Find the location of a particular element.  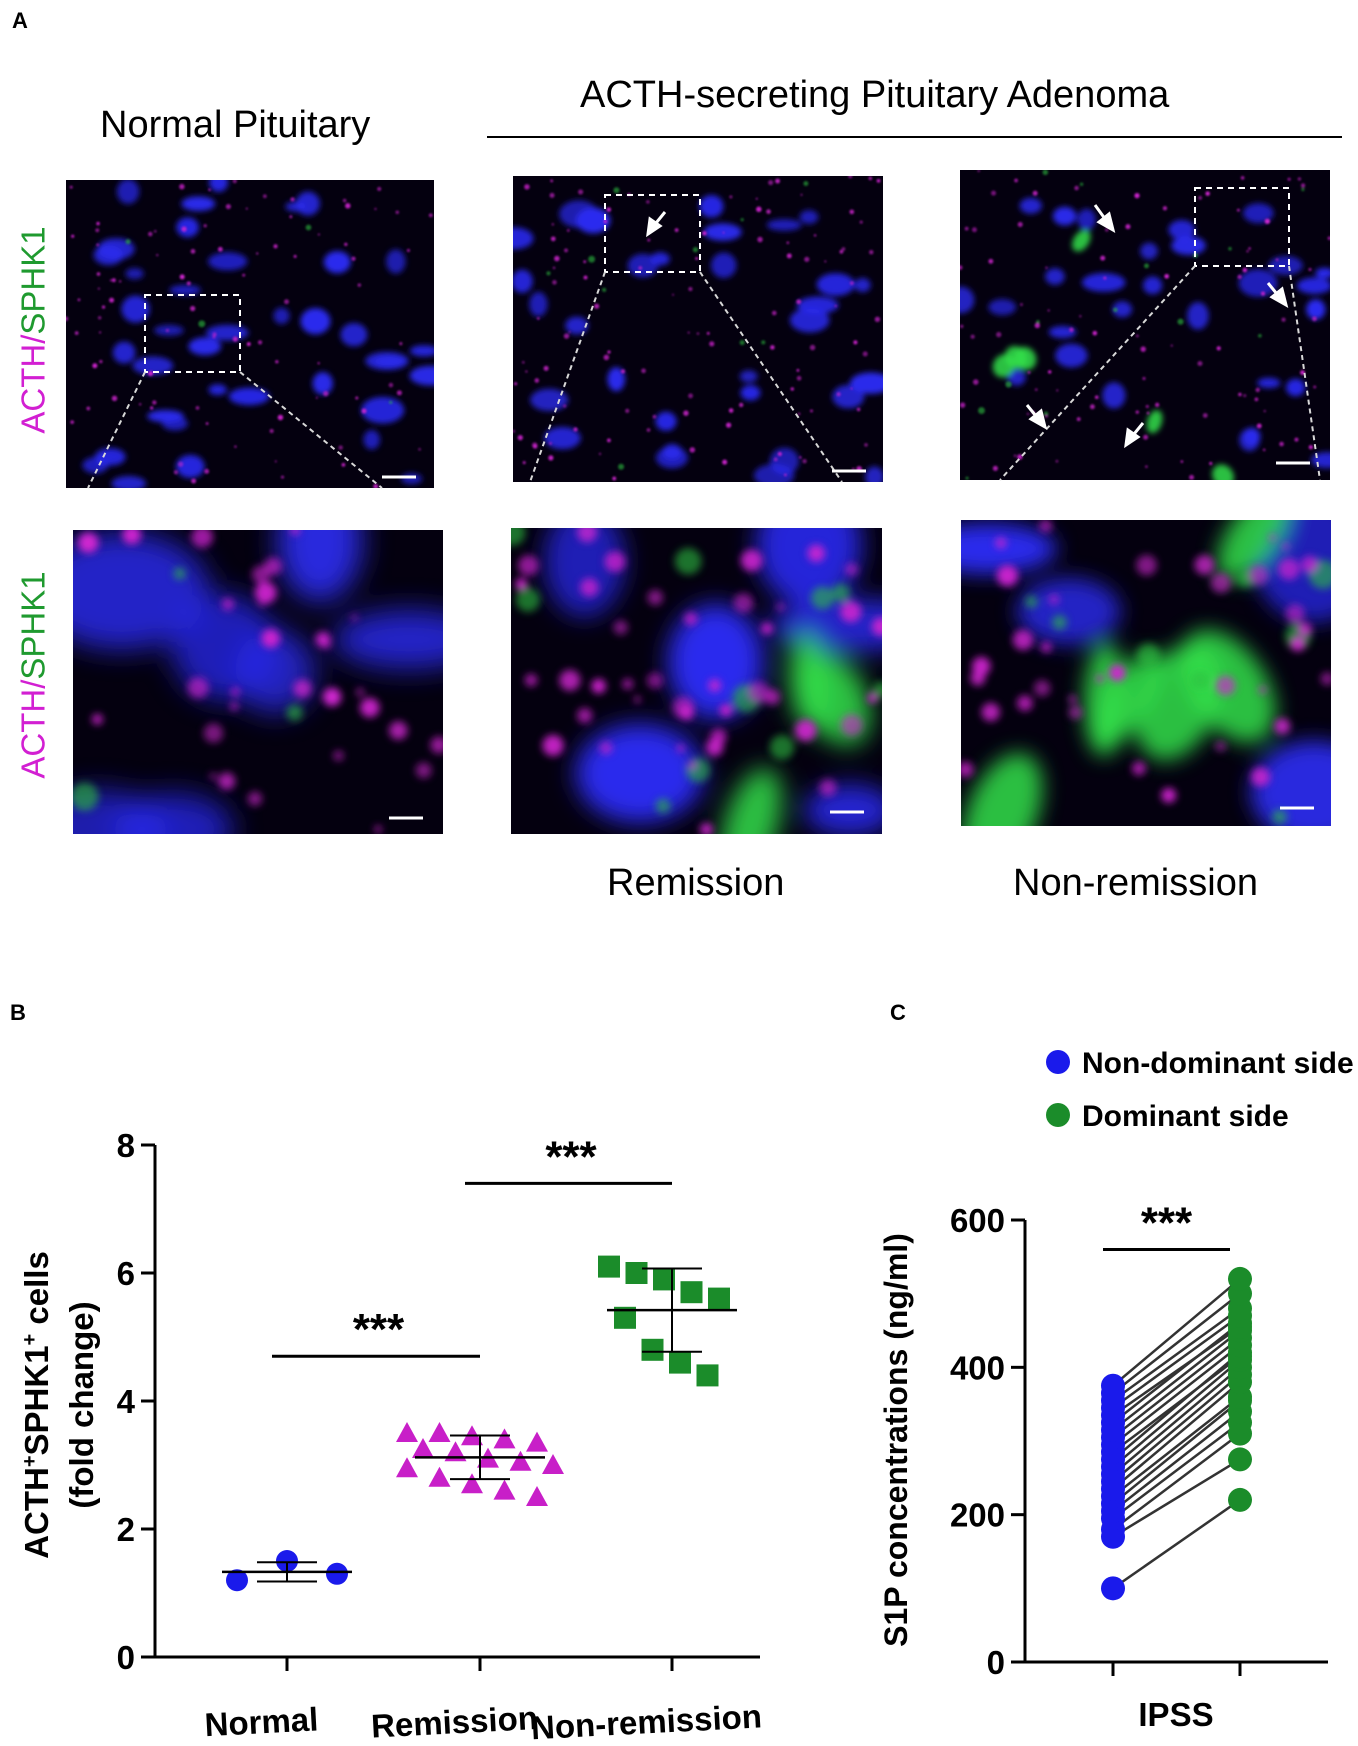

legend-label-non-dominant: Non-dominant side is located at coordinates (1218, 1063).